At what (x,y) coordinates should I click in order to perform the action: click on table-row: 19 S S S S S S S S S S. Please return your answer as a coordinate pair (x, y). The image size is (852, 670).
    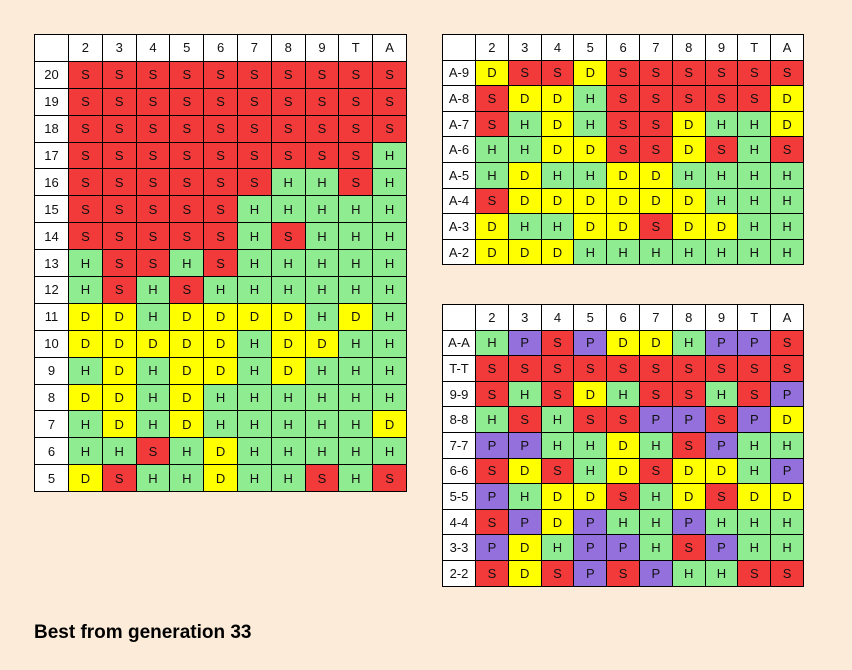
    Looking at the image, I should click on (220, 101).